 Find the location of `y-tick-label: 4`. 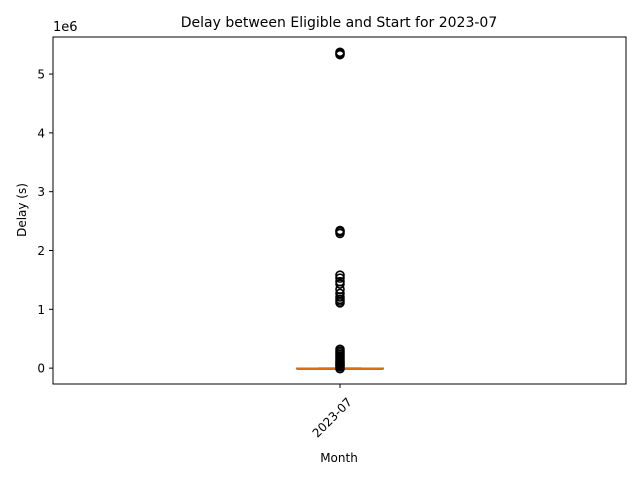

y-tick-label: 4 is located at coordinates (41, 133).